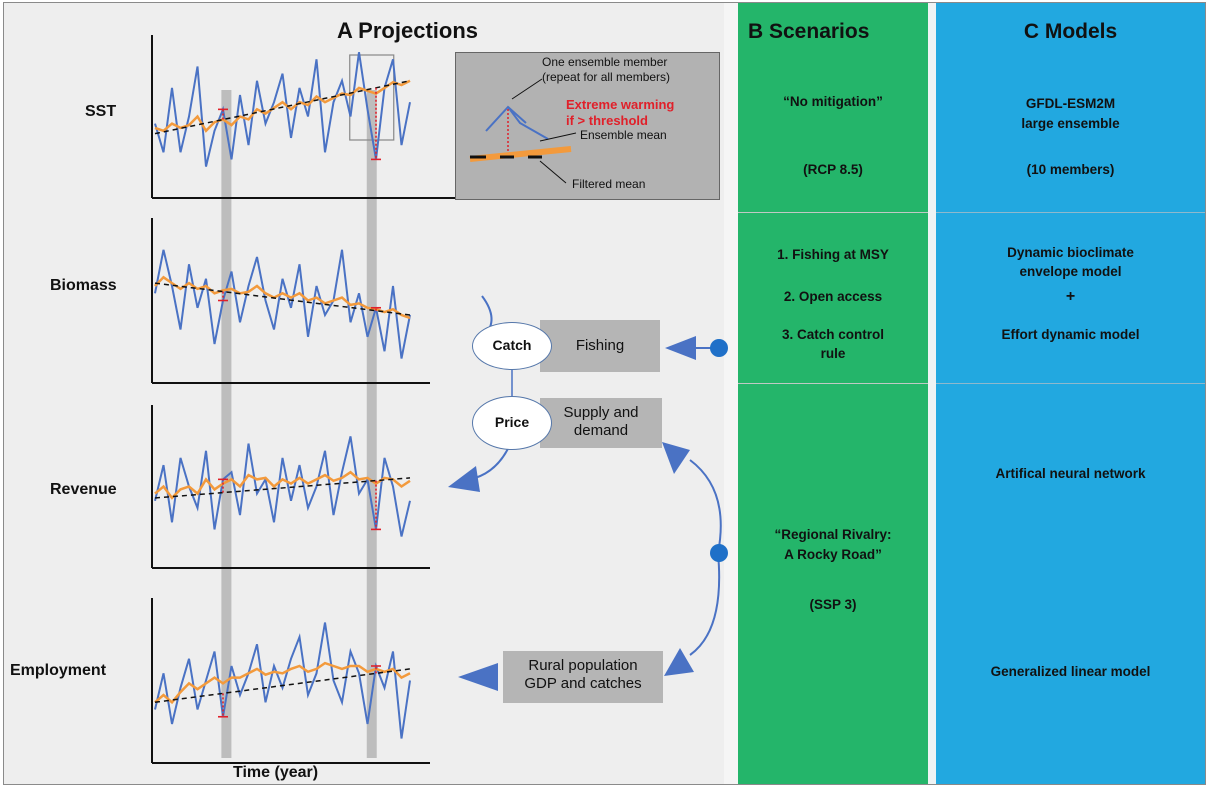 Image resolution: width=1210 pixels, height=789 pixels. I want to click on ssp-text: (SSP 3), so click(833, 604).